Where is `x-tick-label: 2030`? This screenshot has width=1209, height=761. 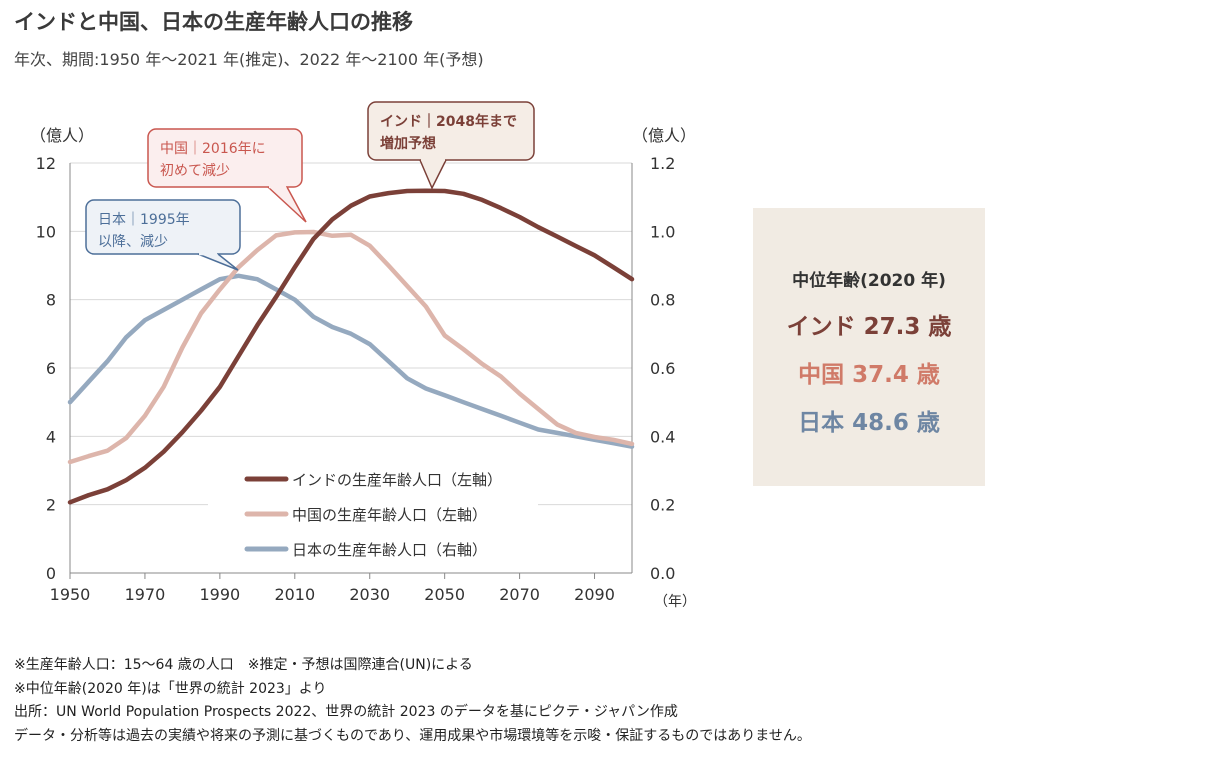
x-tick-label: 2030 is located at coordinates (369, 594).